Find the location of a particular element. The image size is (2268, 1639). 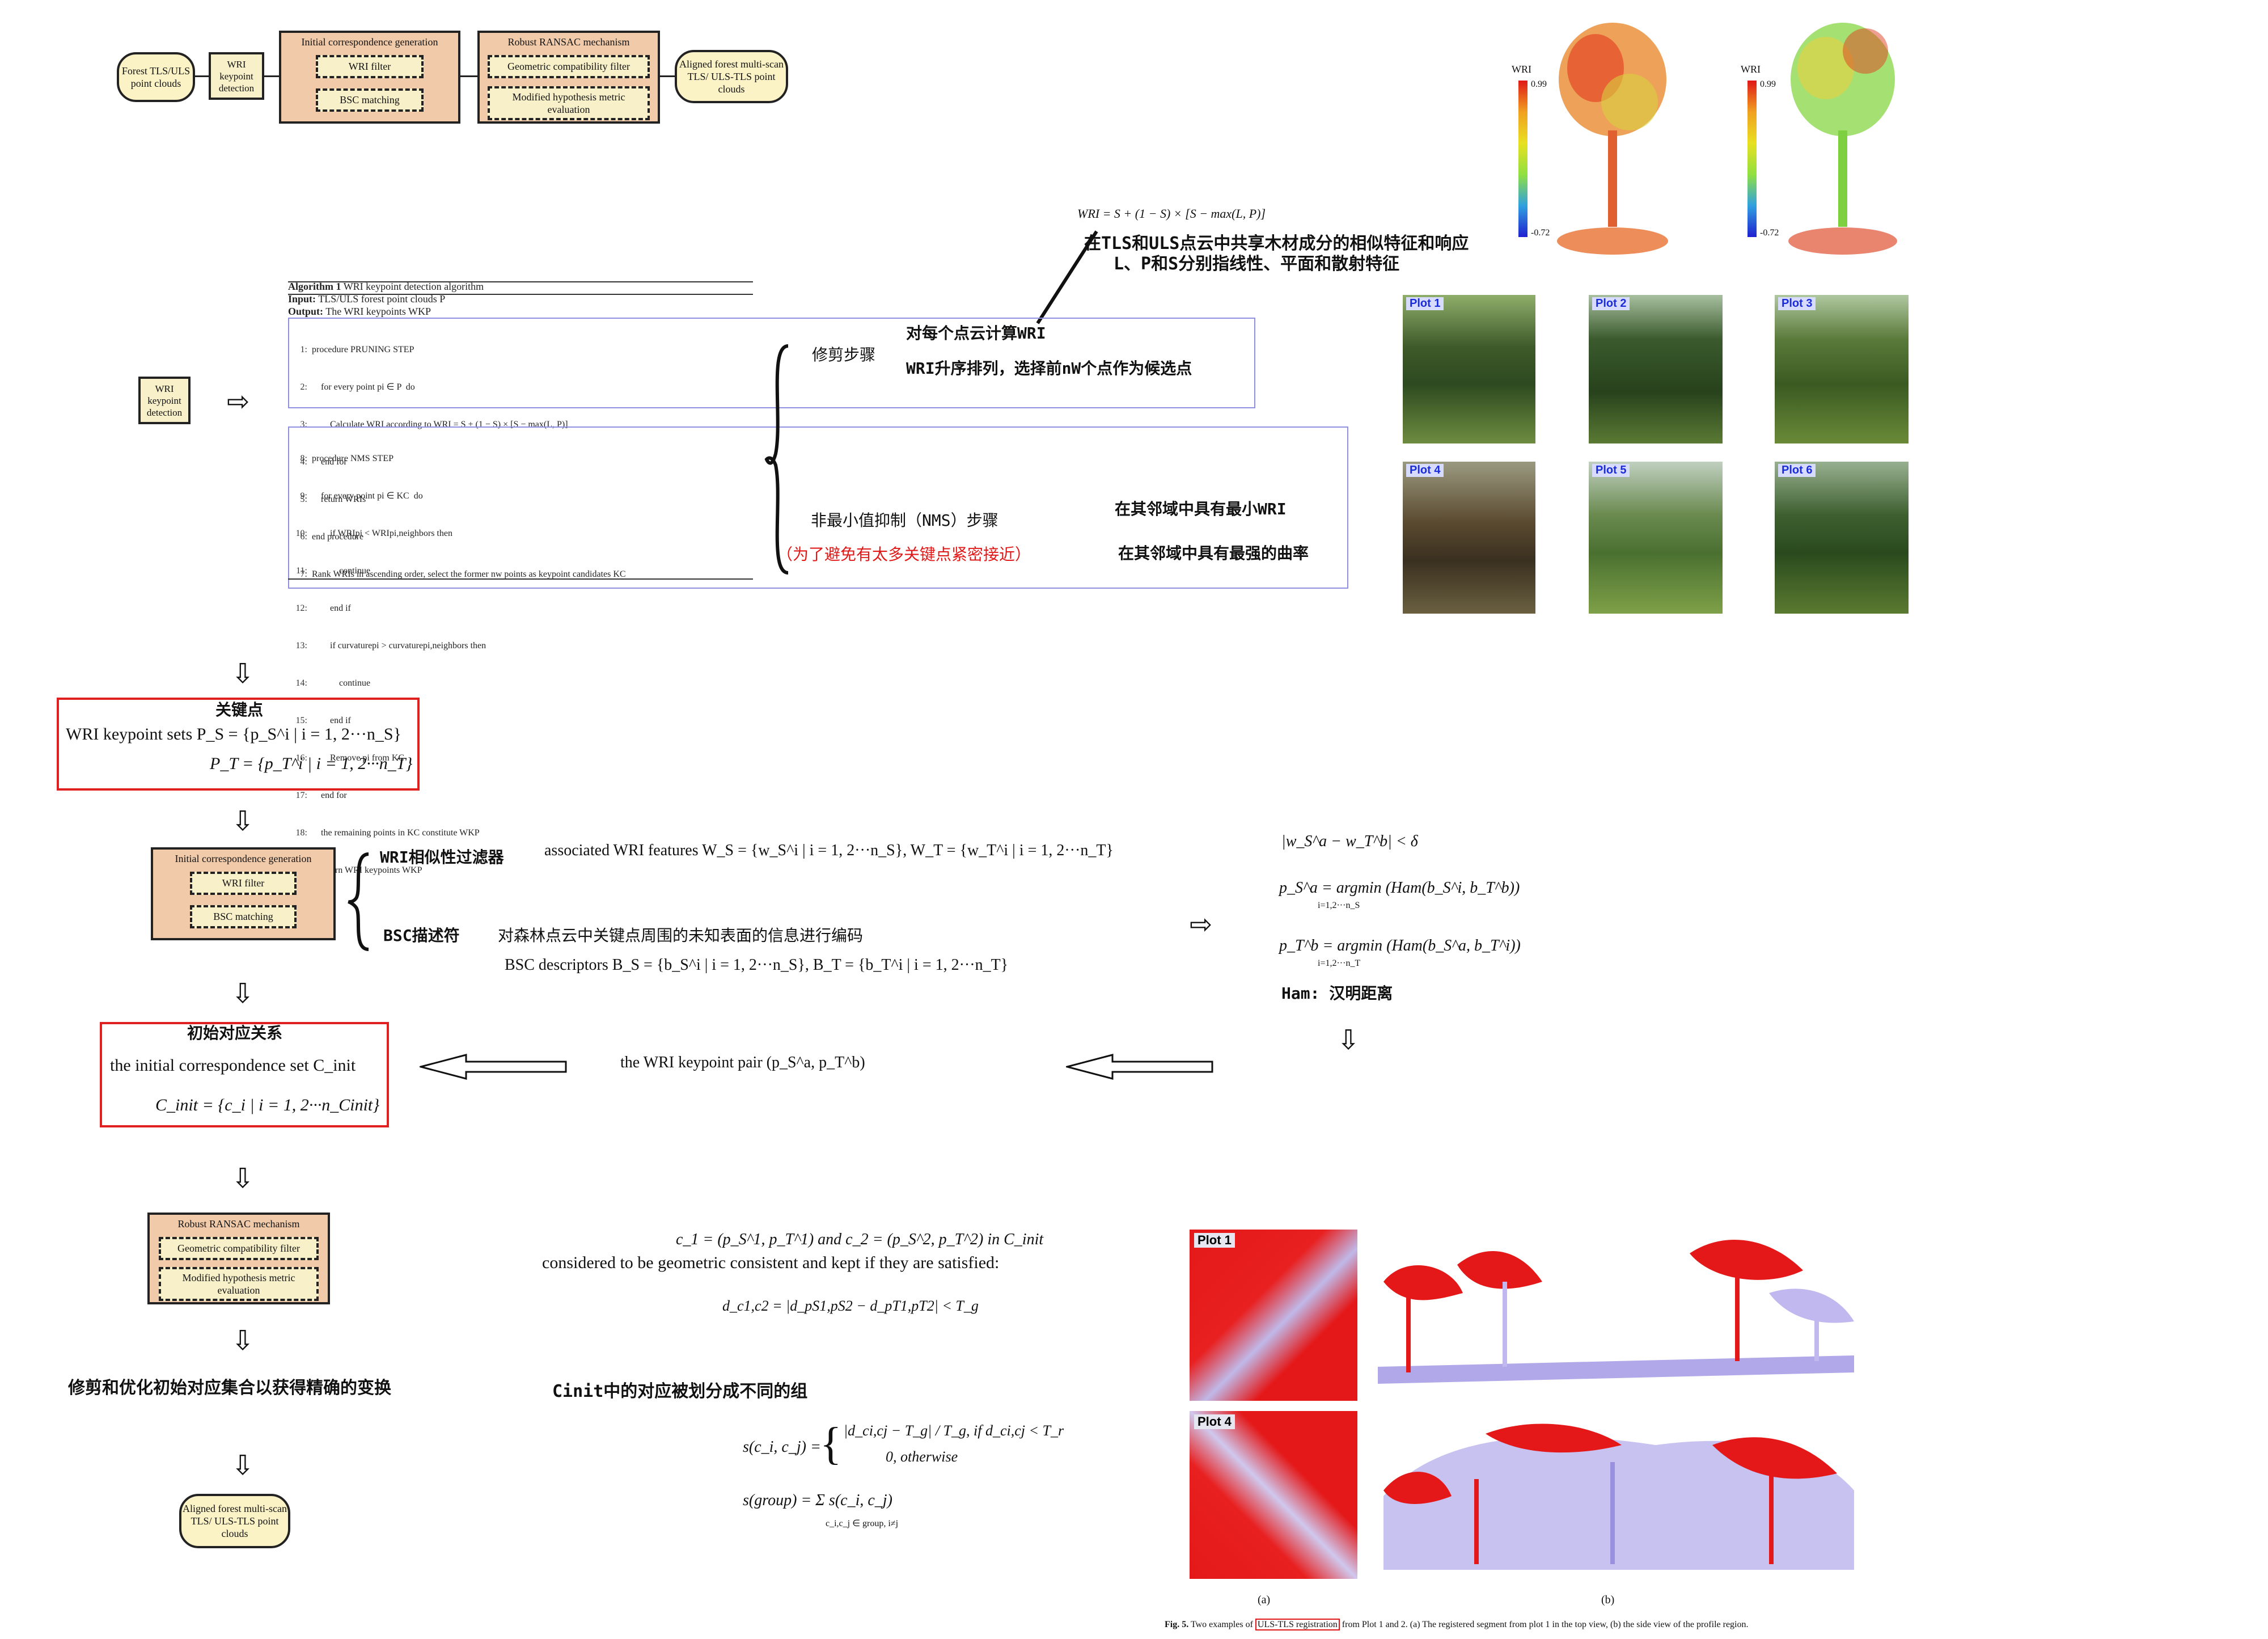

groups-eq-1c: 0, otherwise is located at coordinates (922, 1456).